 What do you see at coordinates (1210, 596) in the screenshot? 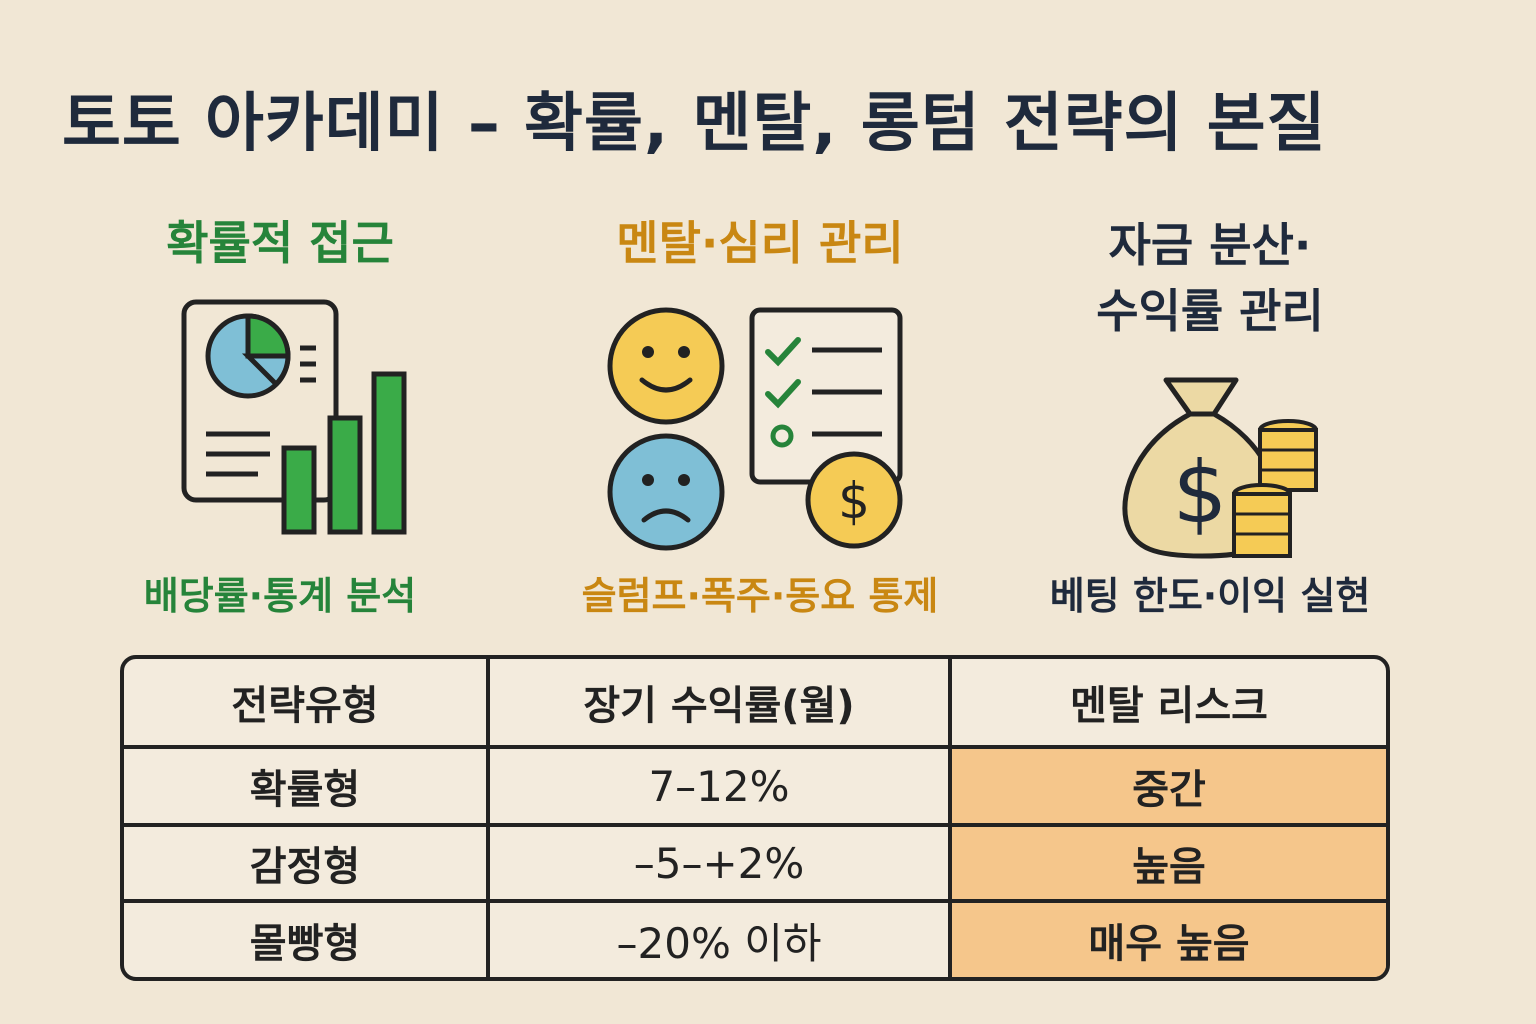
I see `section-caption: 베팅 한도·이익 실현` at bounding box center [1210, 596].